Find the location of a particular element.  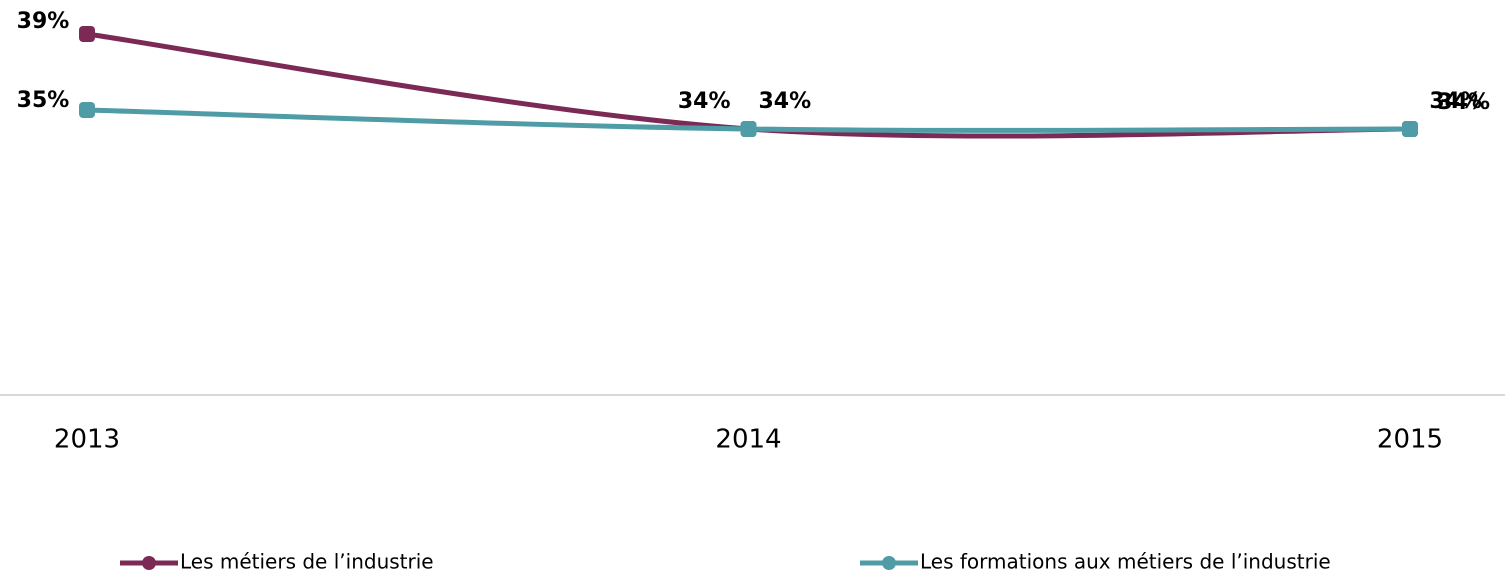

data-label: 39% is located at coordinates (43, 21).